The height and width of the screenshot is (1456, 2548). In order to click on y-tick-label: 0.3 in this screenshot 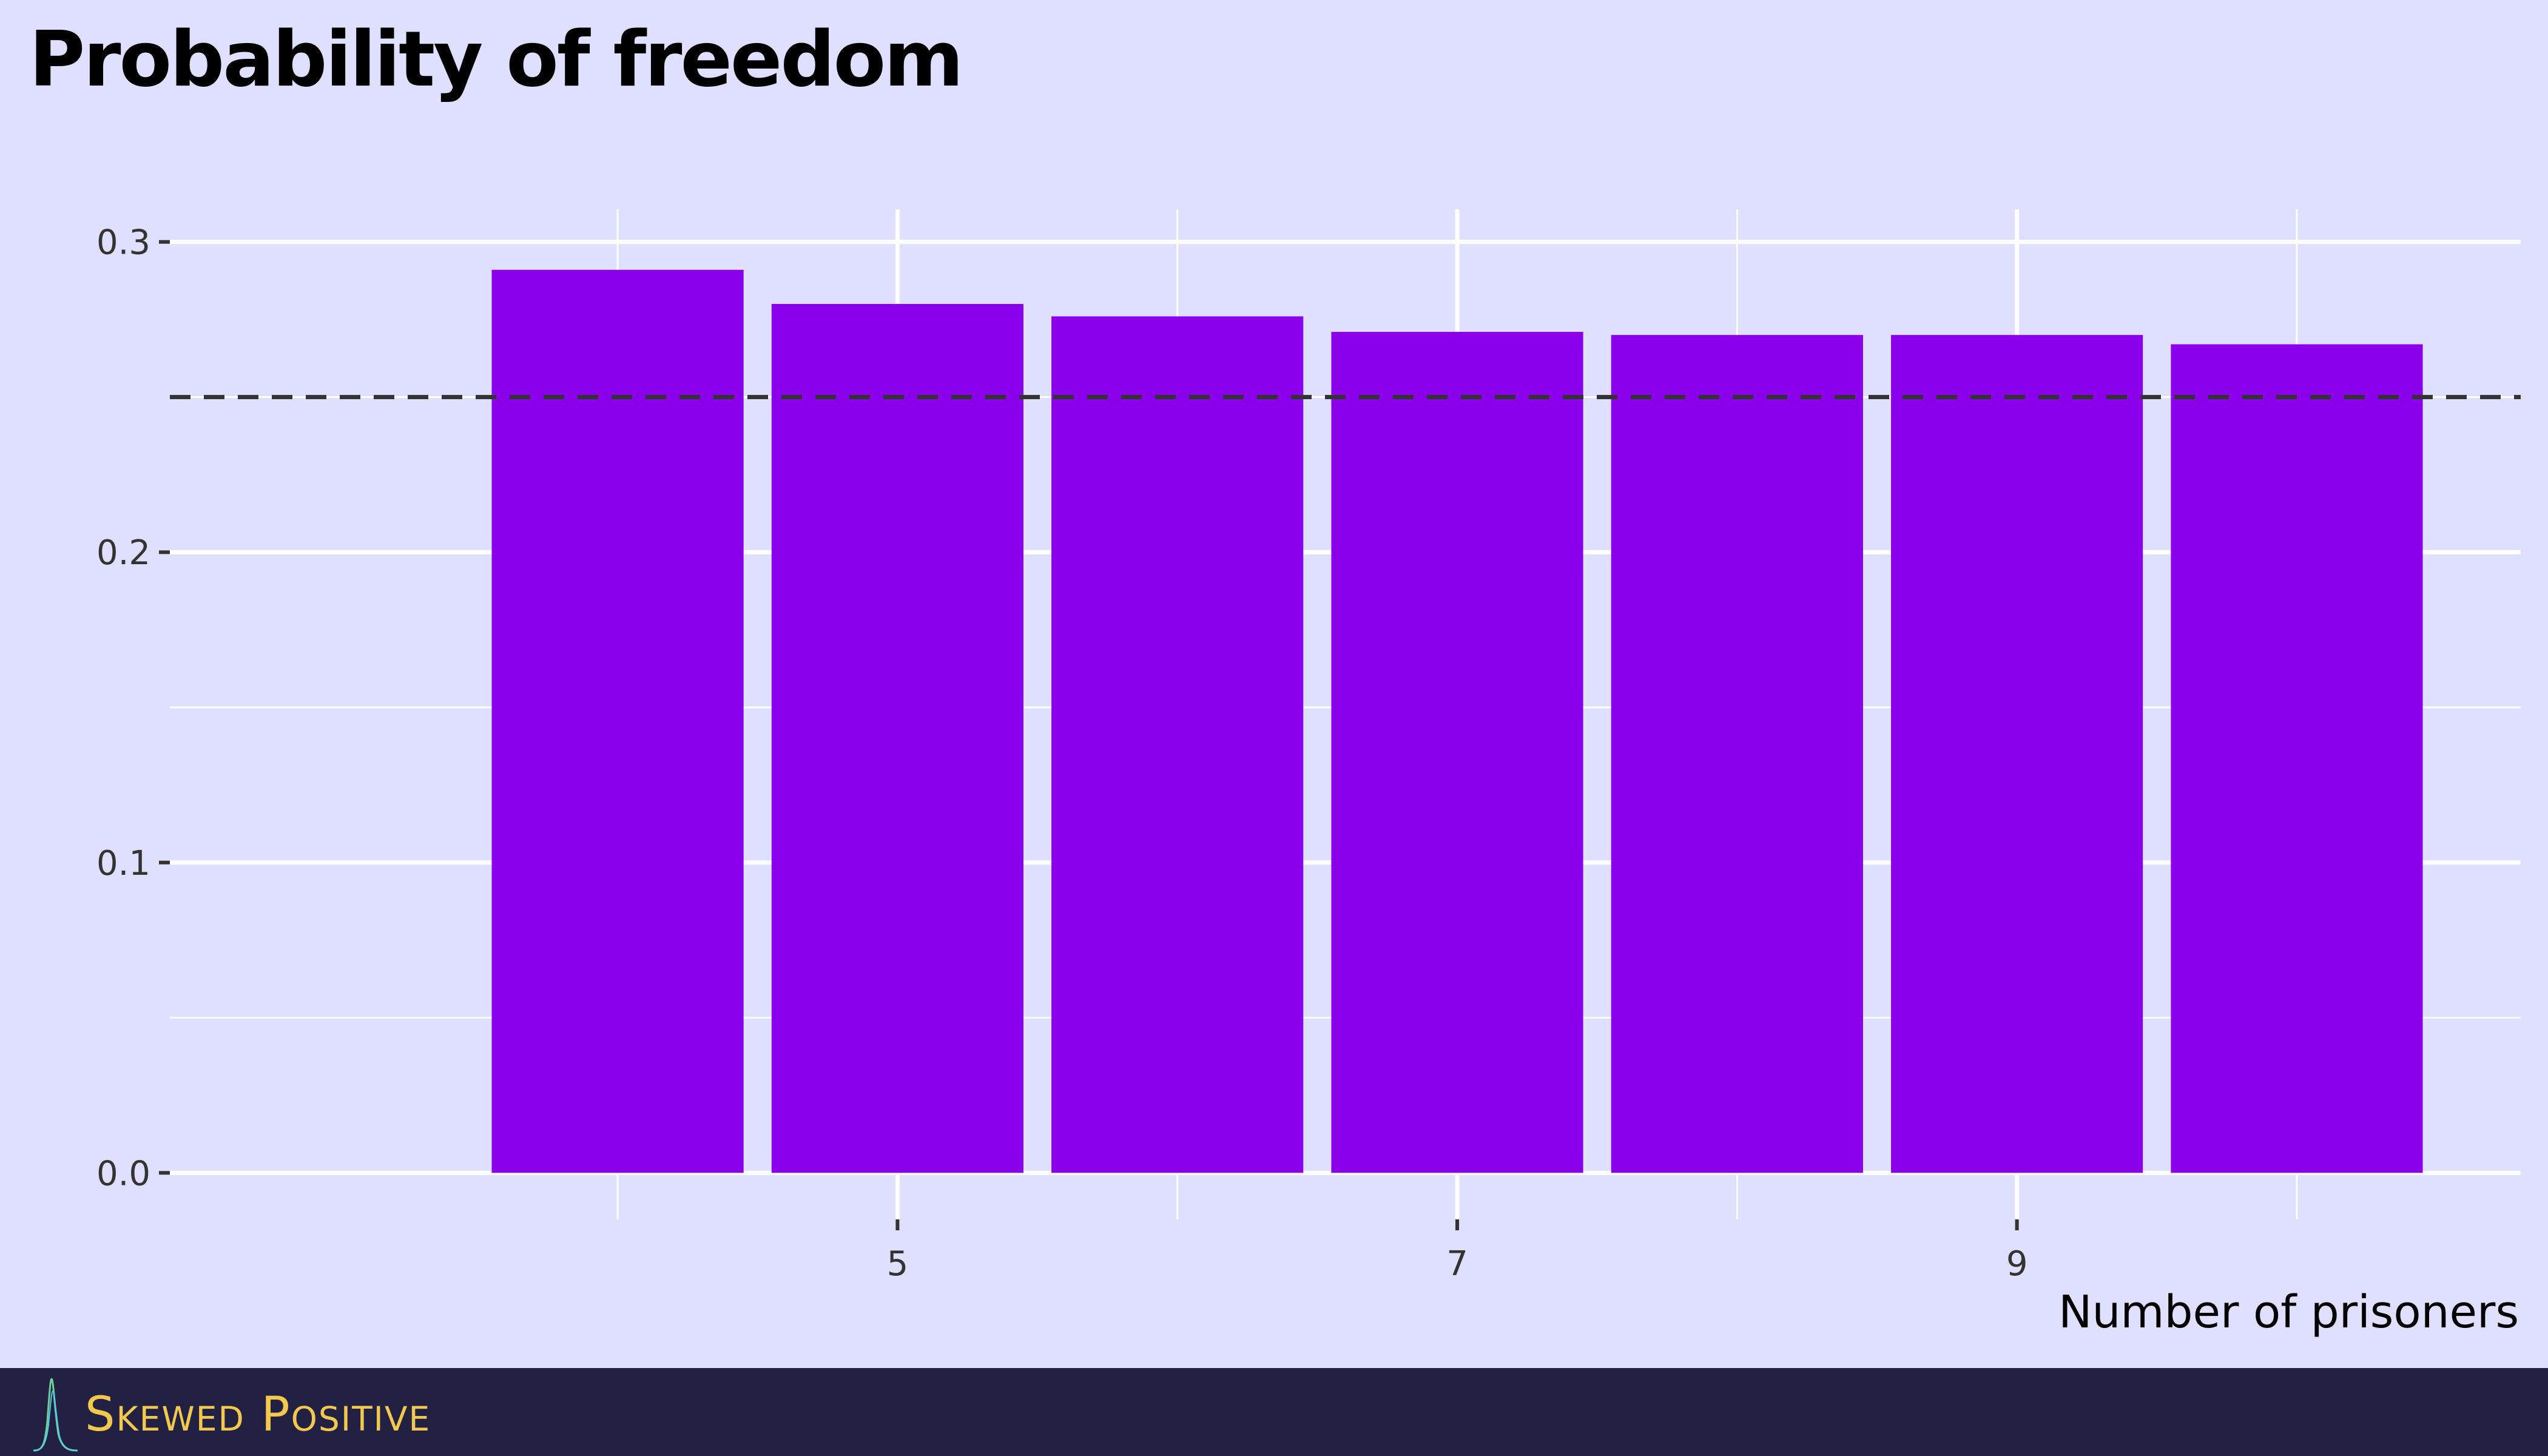, I will do `click(123, 243)`.